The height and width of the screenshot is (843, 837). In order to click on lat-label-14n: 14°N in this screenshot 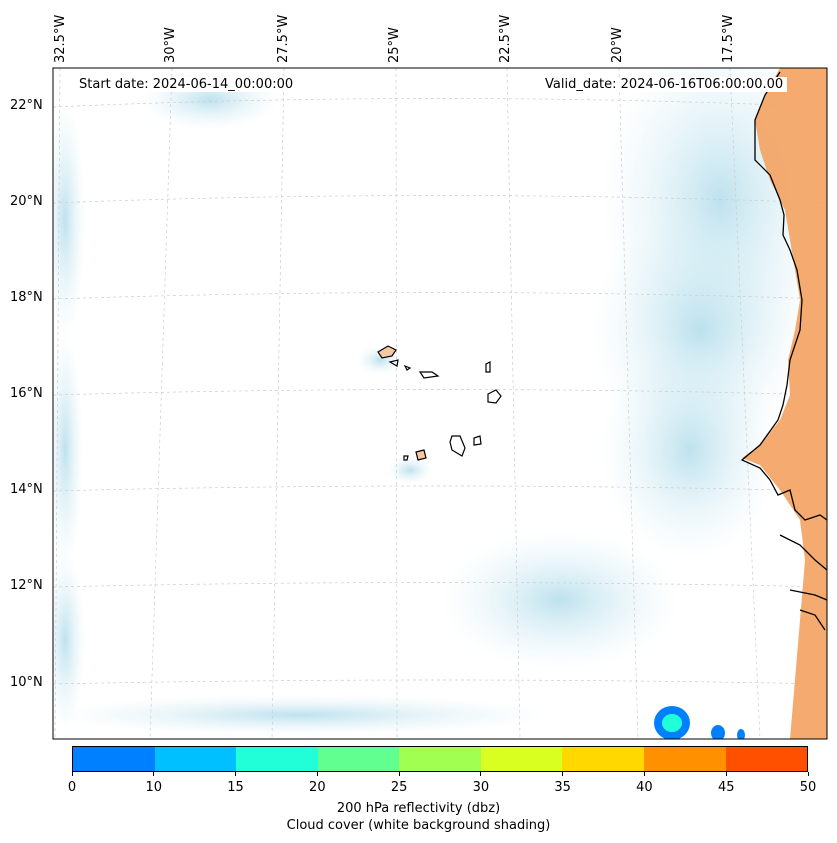, I will do `click(26, 489)`.